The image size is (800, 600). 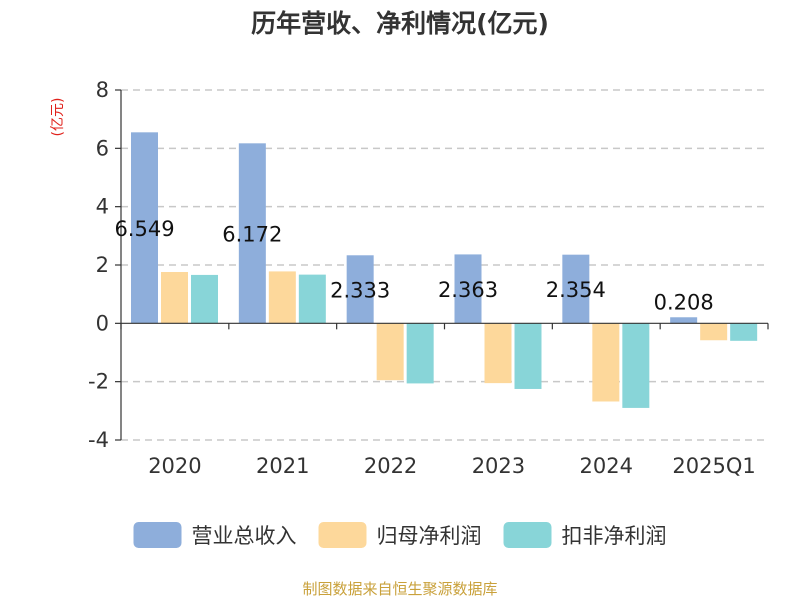 I want to click on y-tick-label: 8, so click(x=102, y=90).